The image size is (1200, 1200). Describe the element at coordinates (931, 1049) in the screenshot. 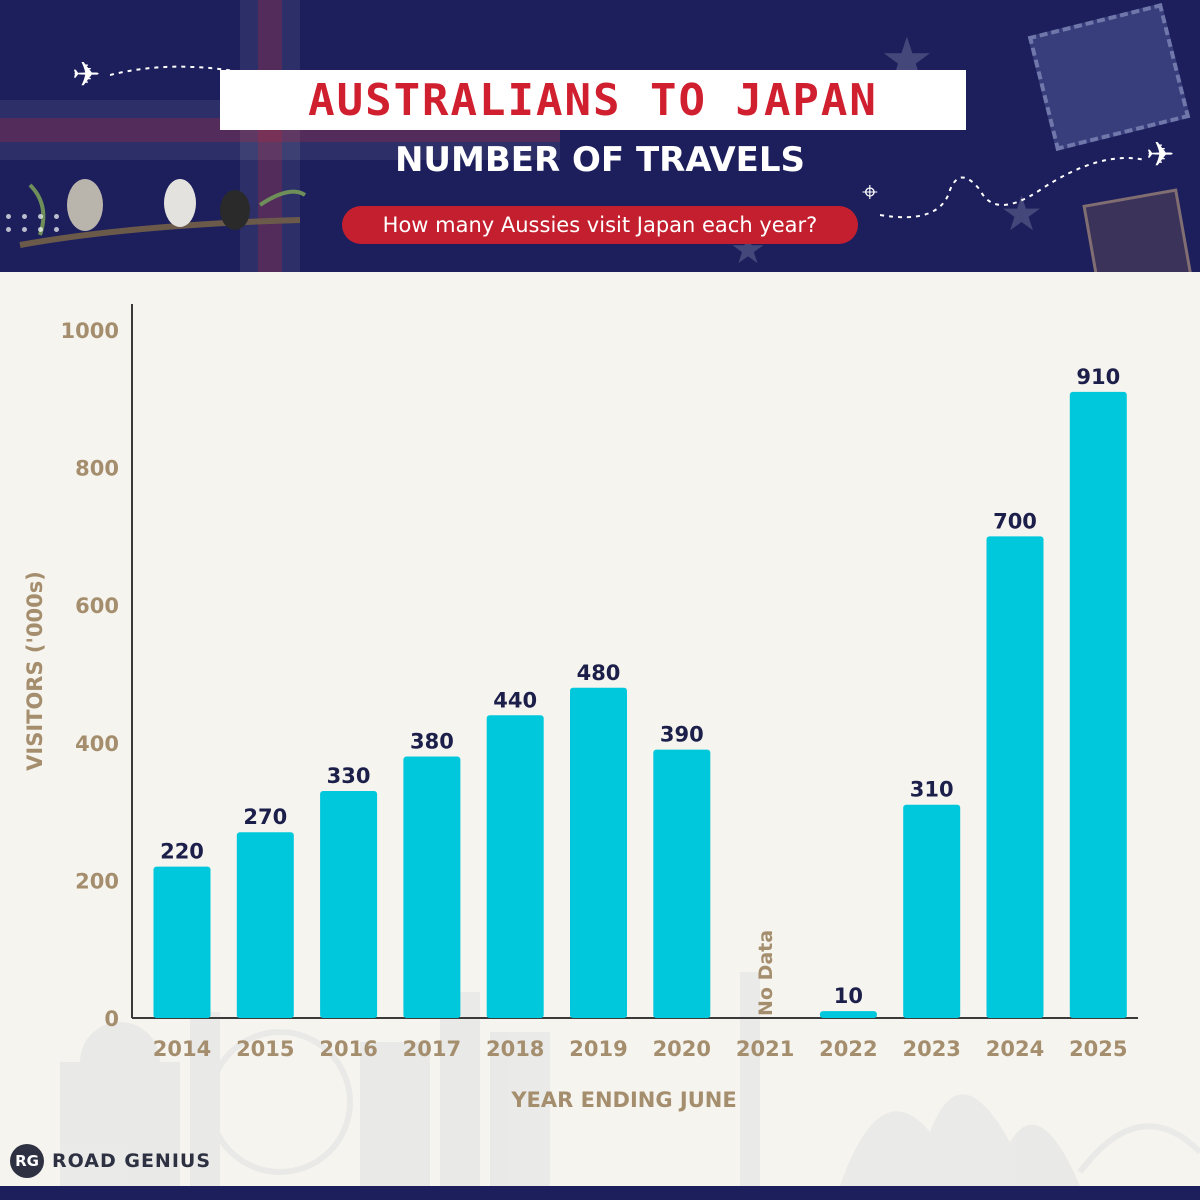

I see `x-tick-label-2023: 2023` at that location.